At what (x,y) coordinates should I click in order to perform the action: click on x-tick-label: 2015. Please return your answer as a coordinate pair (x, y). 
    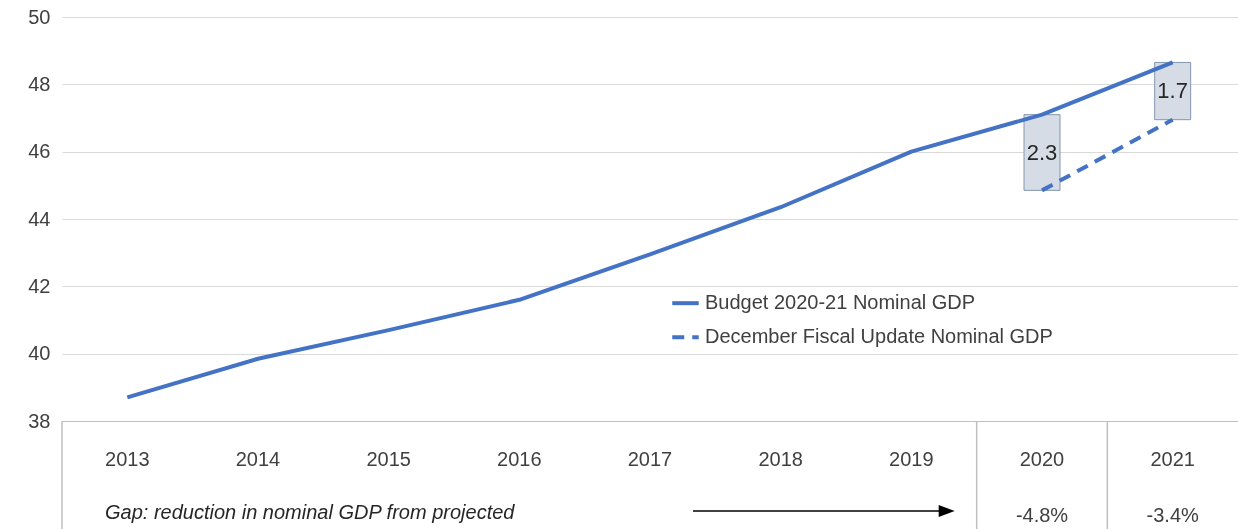
    Looking at the image, I should click on (388, 458).